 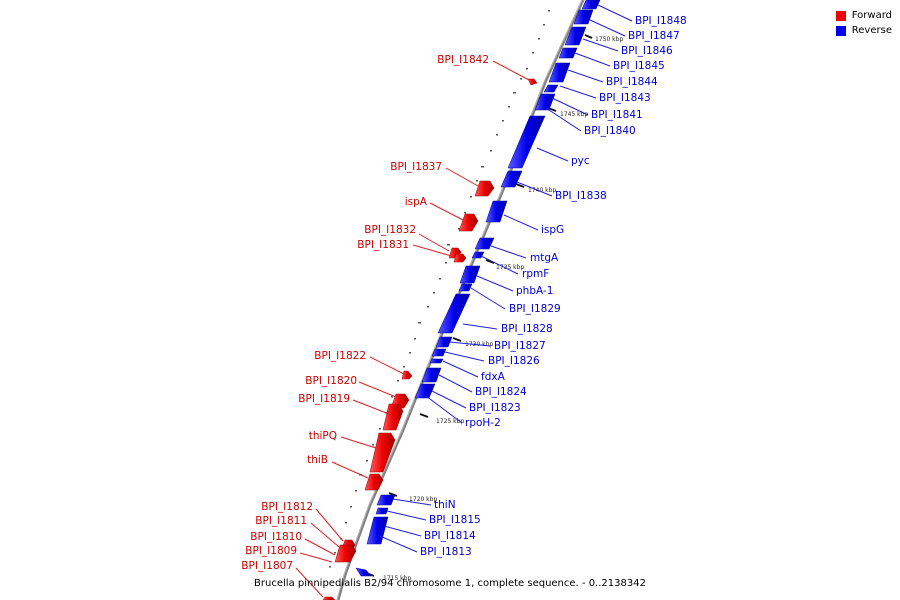 I want to click on gene-label: BPI_I1826, so click(x=514, y=361).